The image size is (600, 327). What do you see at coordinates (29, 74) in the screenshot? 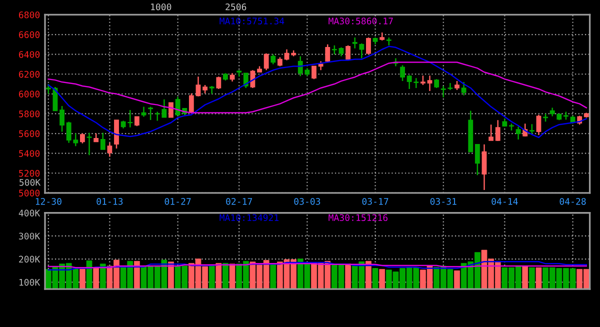
I see `y-tick-label: 6200` at bounding box center [29, 74].